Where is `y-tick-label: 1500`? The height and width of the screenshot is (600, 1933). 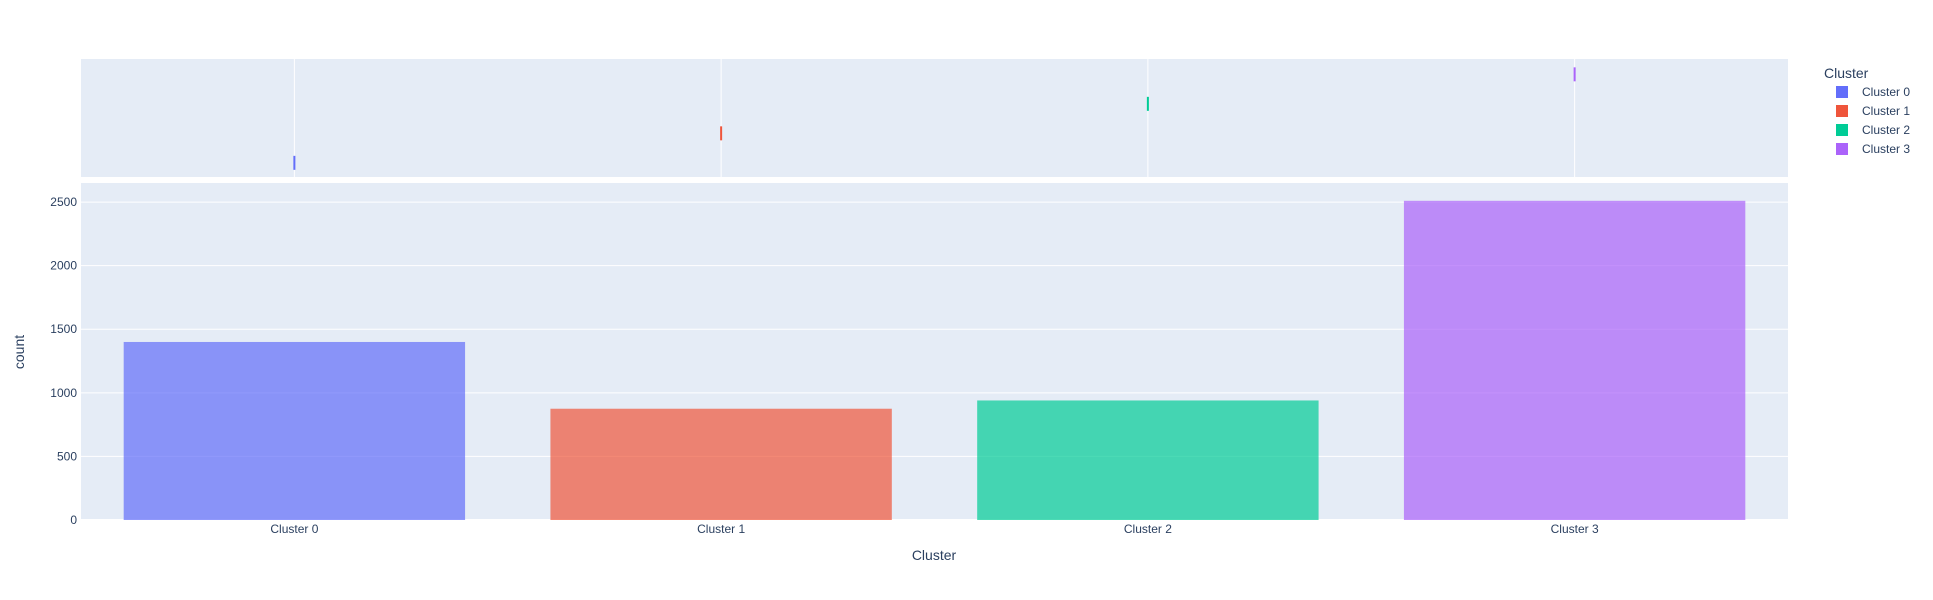
y-tick-label: 1500 is located at coordinates (63, 329).